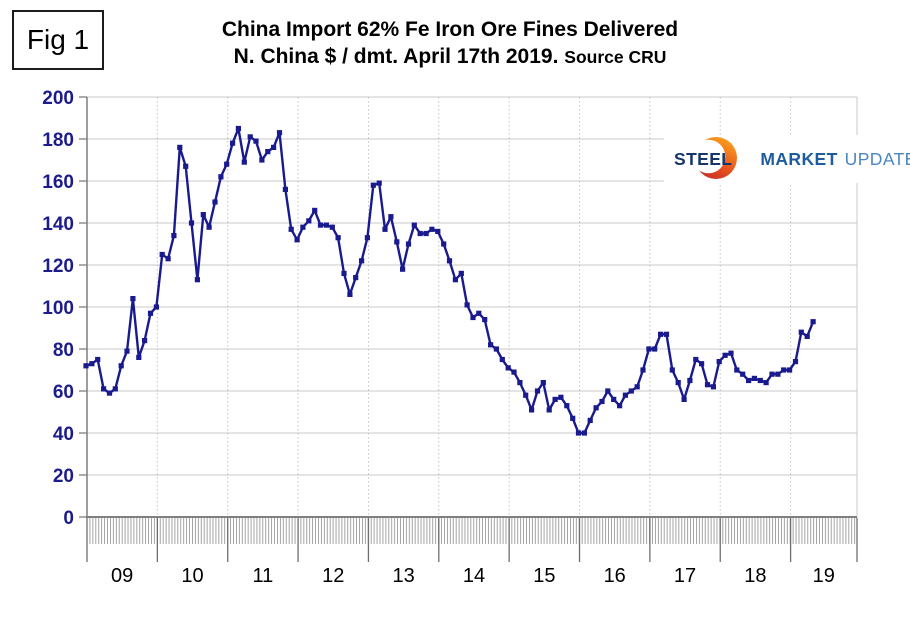  I want to click on x-axis-year-label: 11, so click(263, 576).